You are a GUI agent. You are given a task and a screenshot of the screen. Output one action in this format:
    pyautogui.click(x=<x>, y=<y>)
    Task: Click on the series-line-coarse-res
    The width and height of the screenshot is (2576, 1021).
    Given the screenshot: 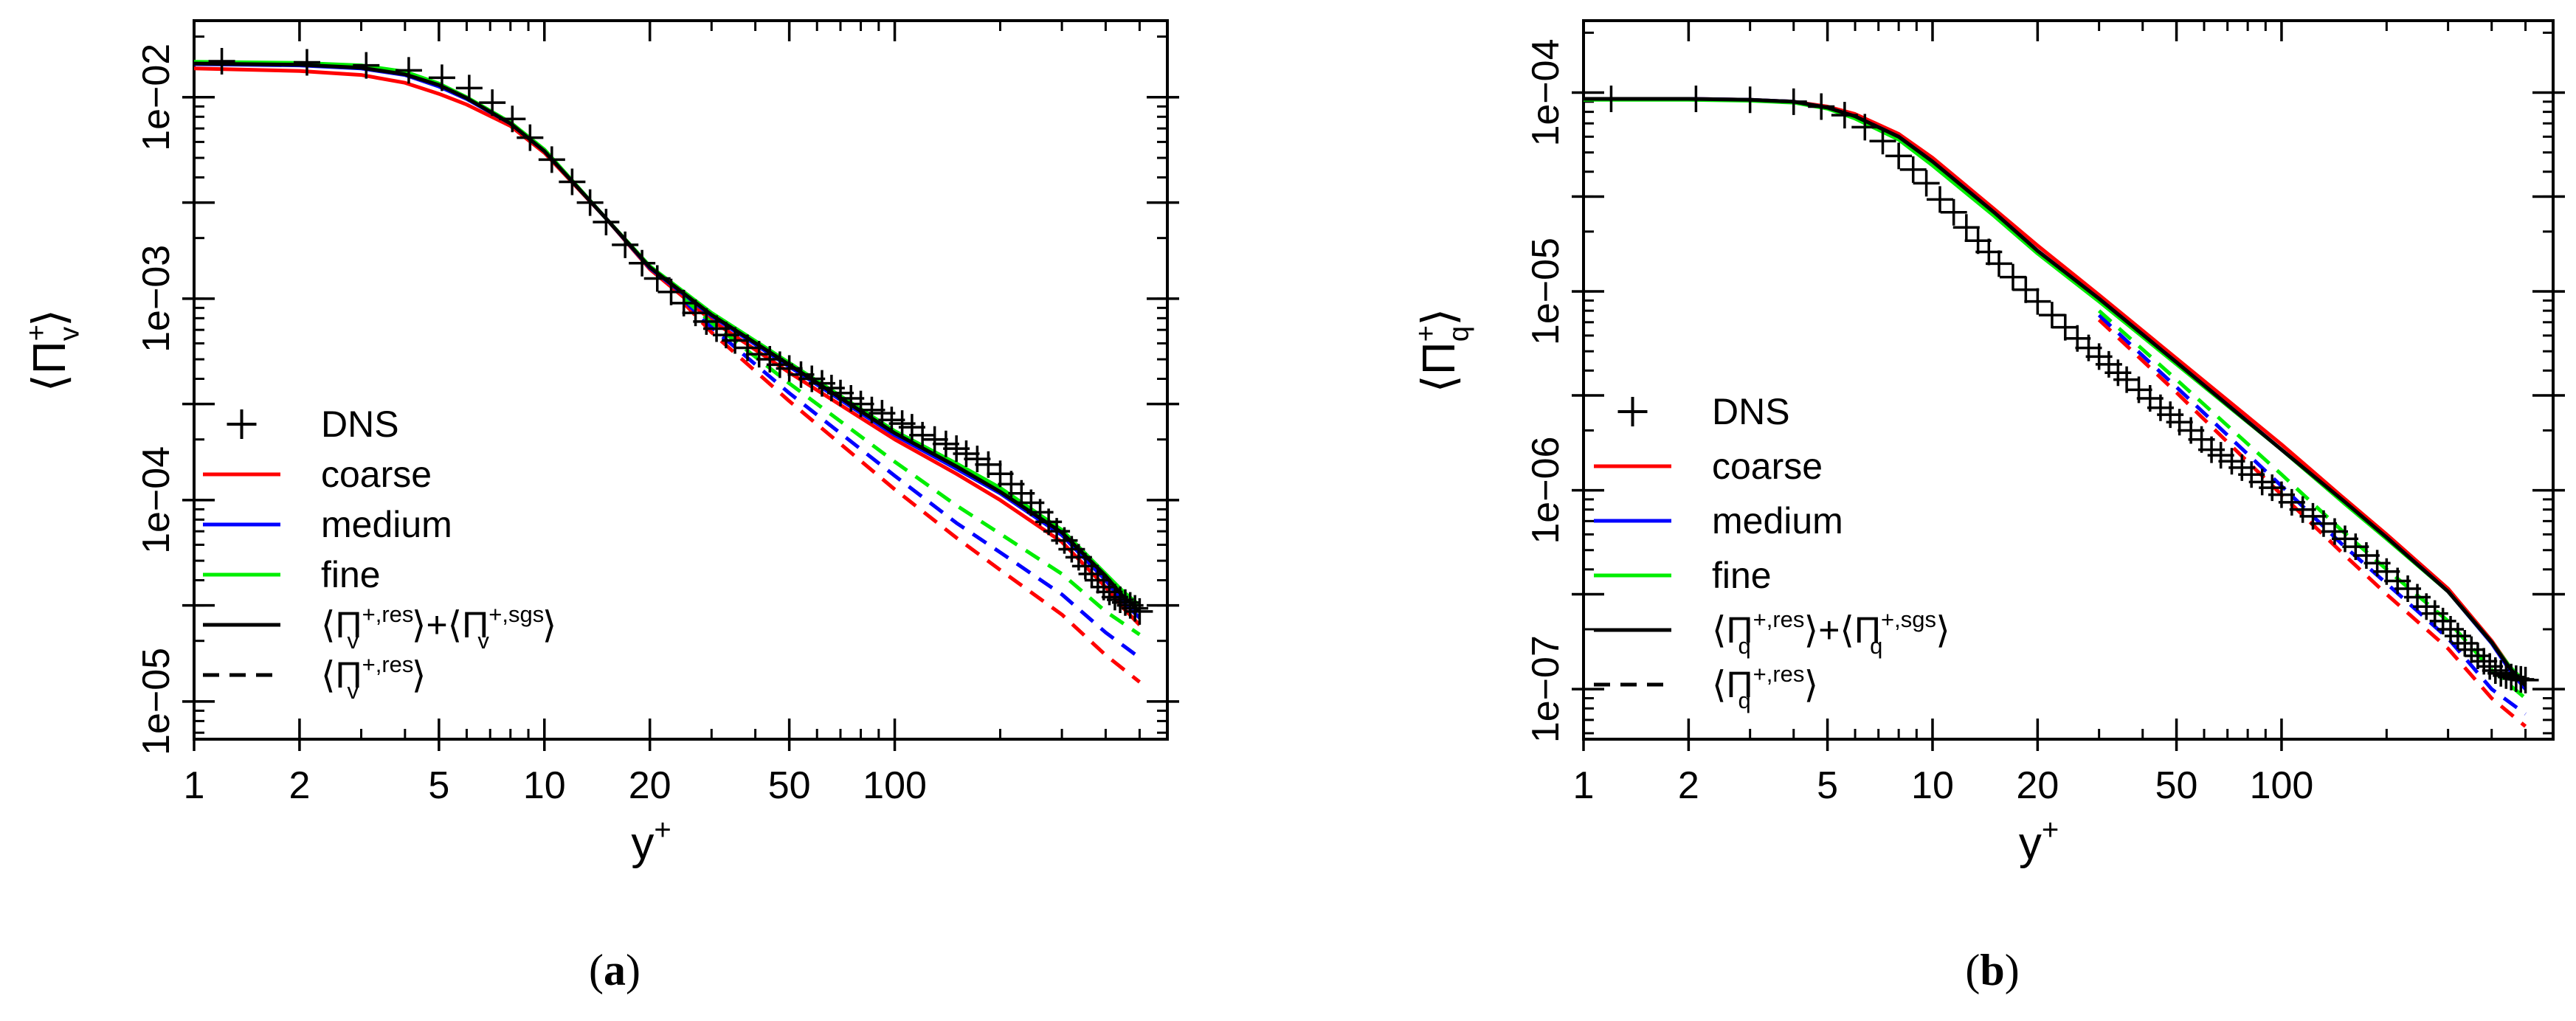 What is the action you would take?
    pyautogui.click(x=911, y=493)
    